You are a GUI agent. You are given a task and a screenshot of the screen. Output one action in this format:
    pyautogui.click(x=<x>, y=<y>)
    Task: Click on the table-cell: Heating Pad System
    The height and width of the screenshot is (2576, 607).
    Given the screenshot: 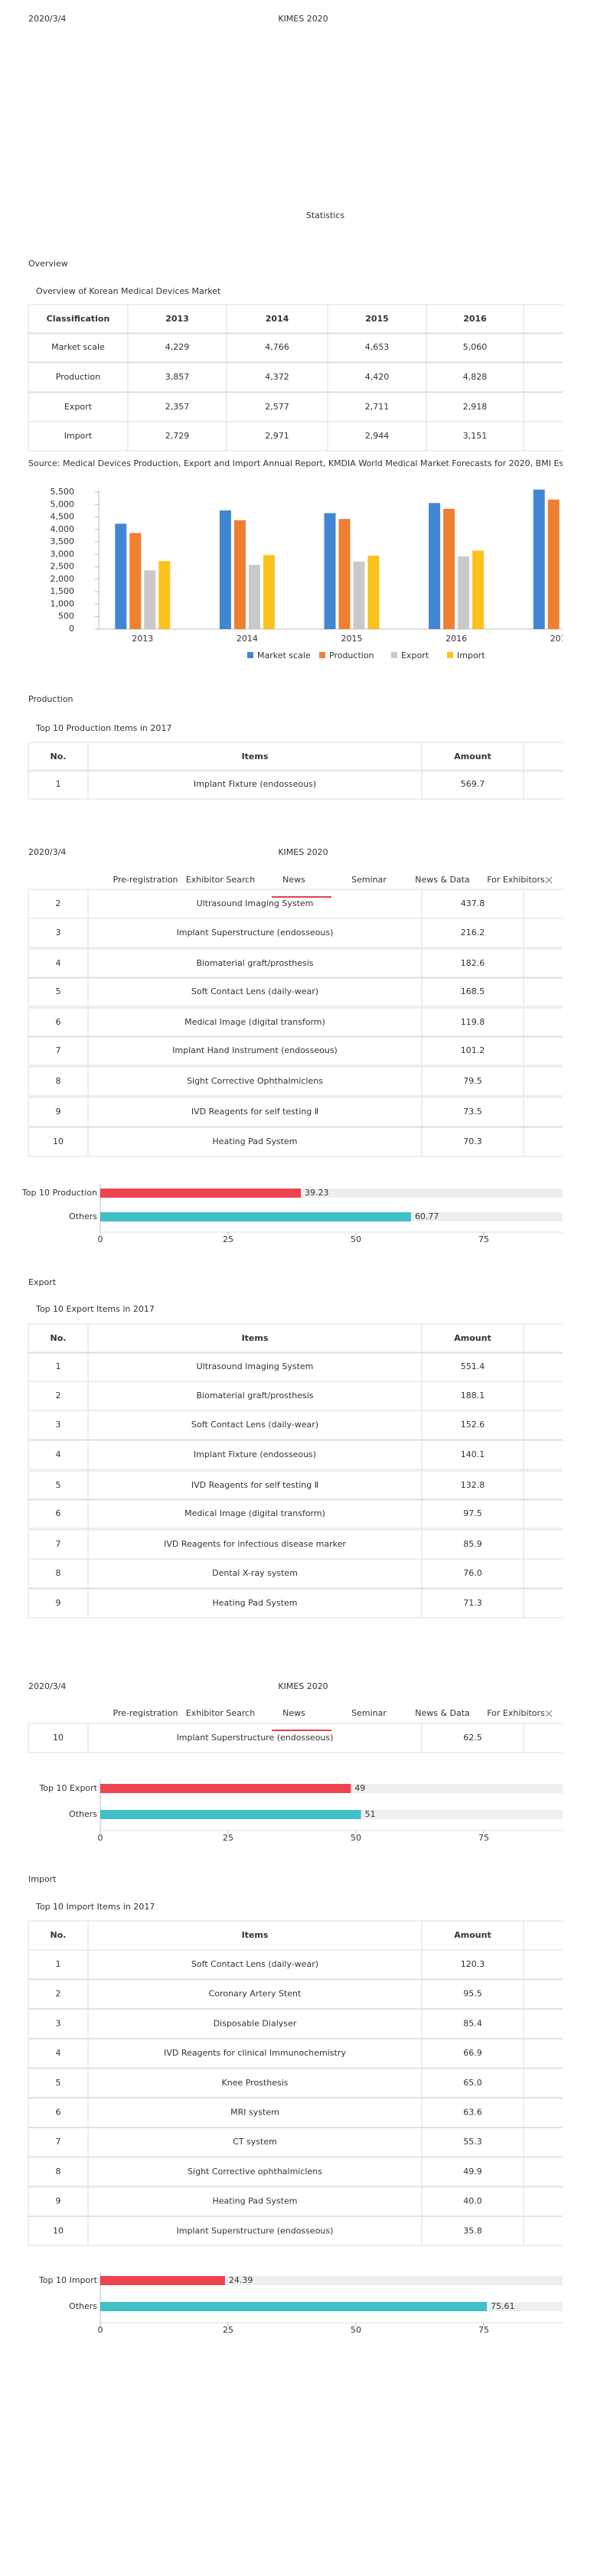 What is the action you would take?
    pyautogui.click(x=256, y=1603)
    